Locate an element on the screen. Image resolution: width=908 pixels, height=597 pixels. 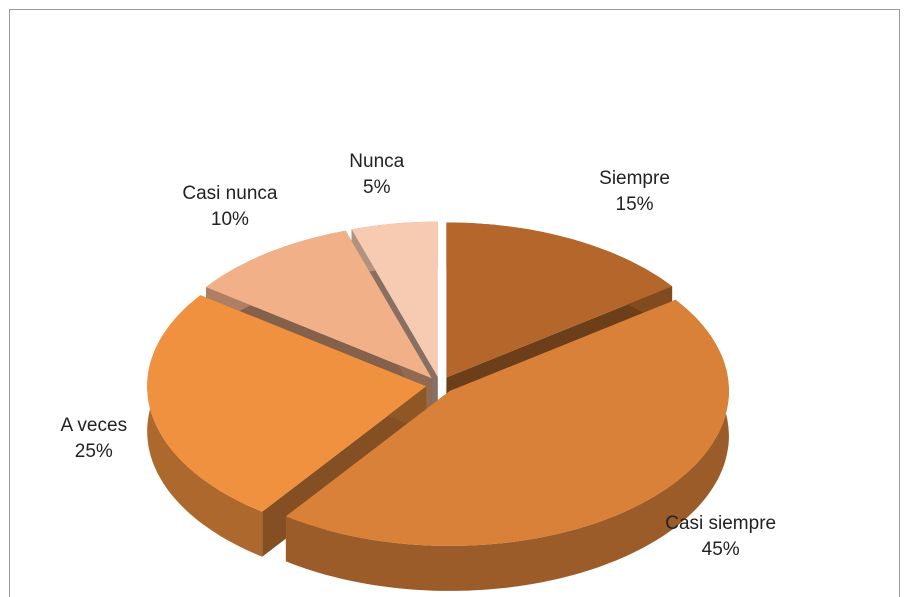
data-label-name: Casi siempre is located at coordinates (720, 523).